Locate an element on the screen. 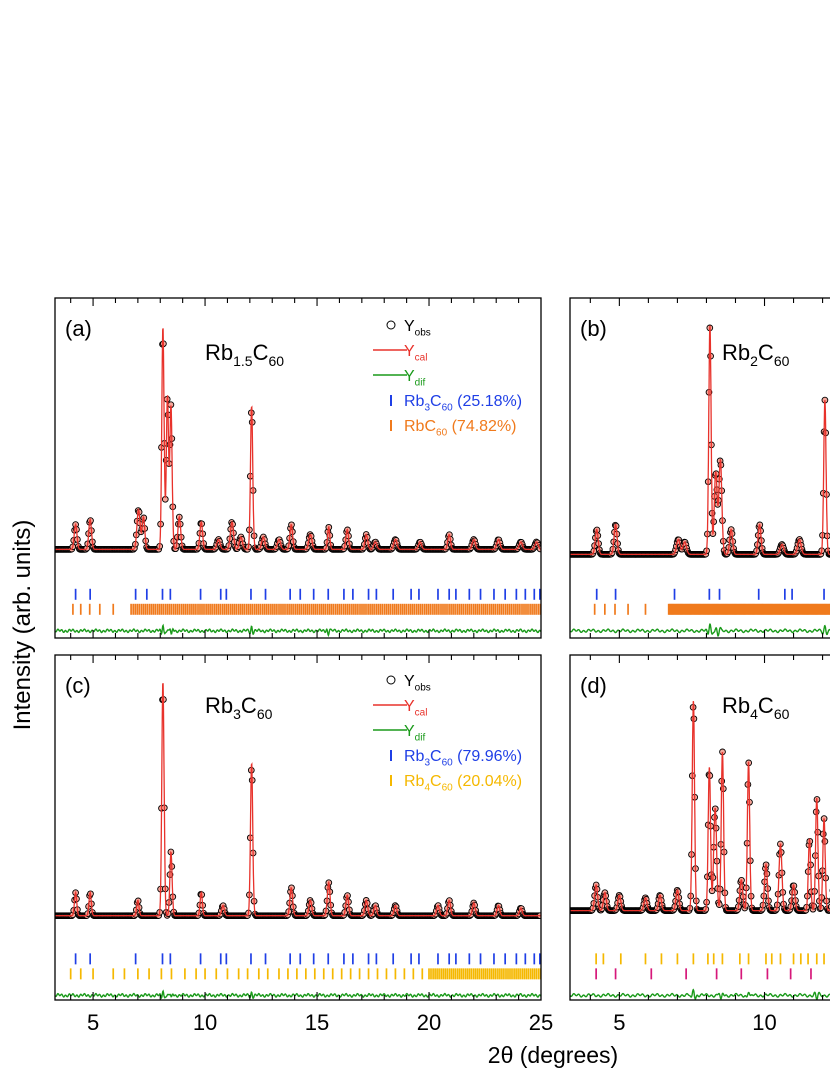 This screenshot has width=830, height=1075. legend-phase-label-part: (25.18%) is located at coordinates (487, 401).